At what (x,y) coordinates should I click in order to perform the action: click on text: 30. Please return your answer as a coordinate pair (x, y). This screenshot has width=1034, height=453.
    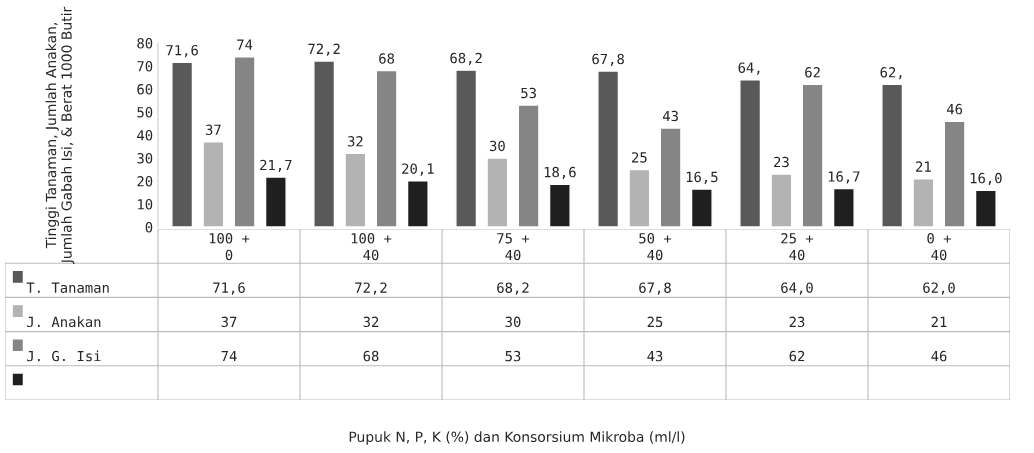
    Looking at the image, I should click on (513, 322).